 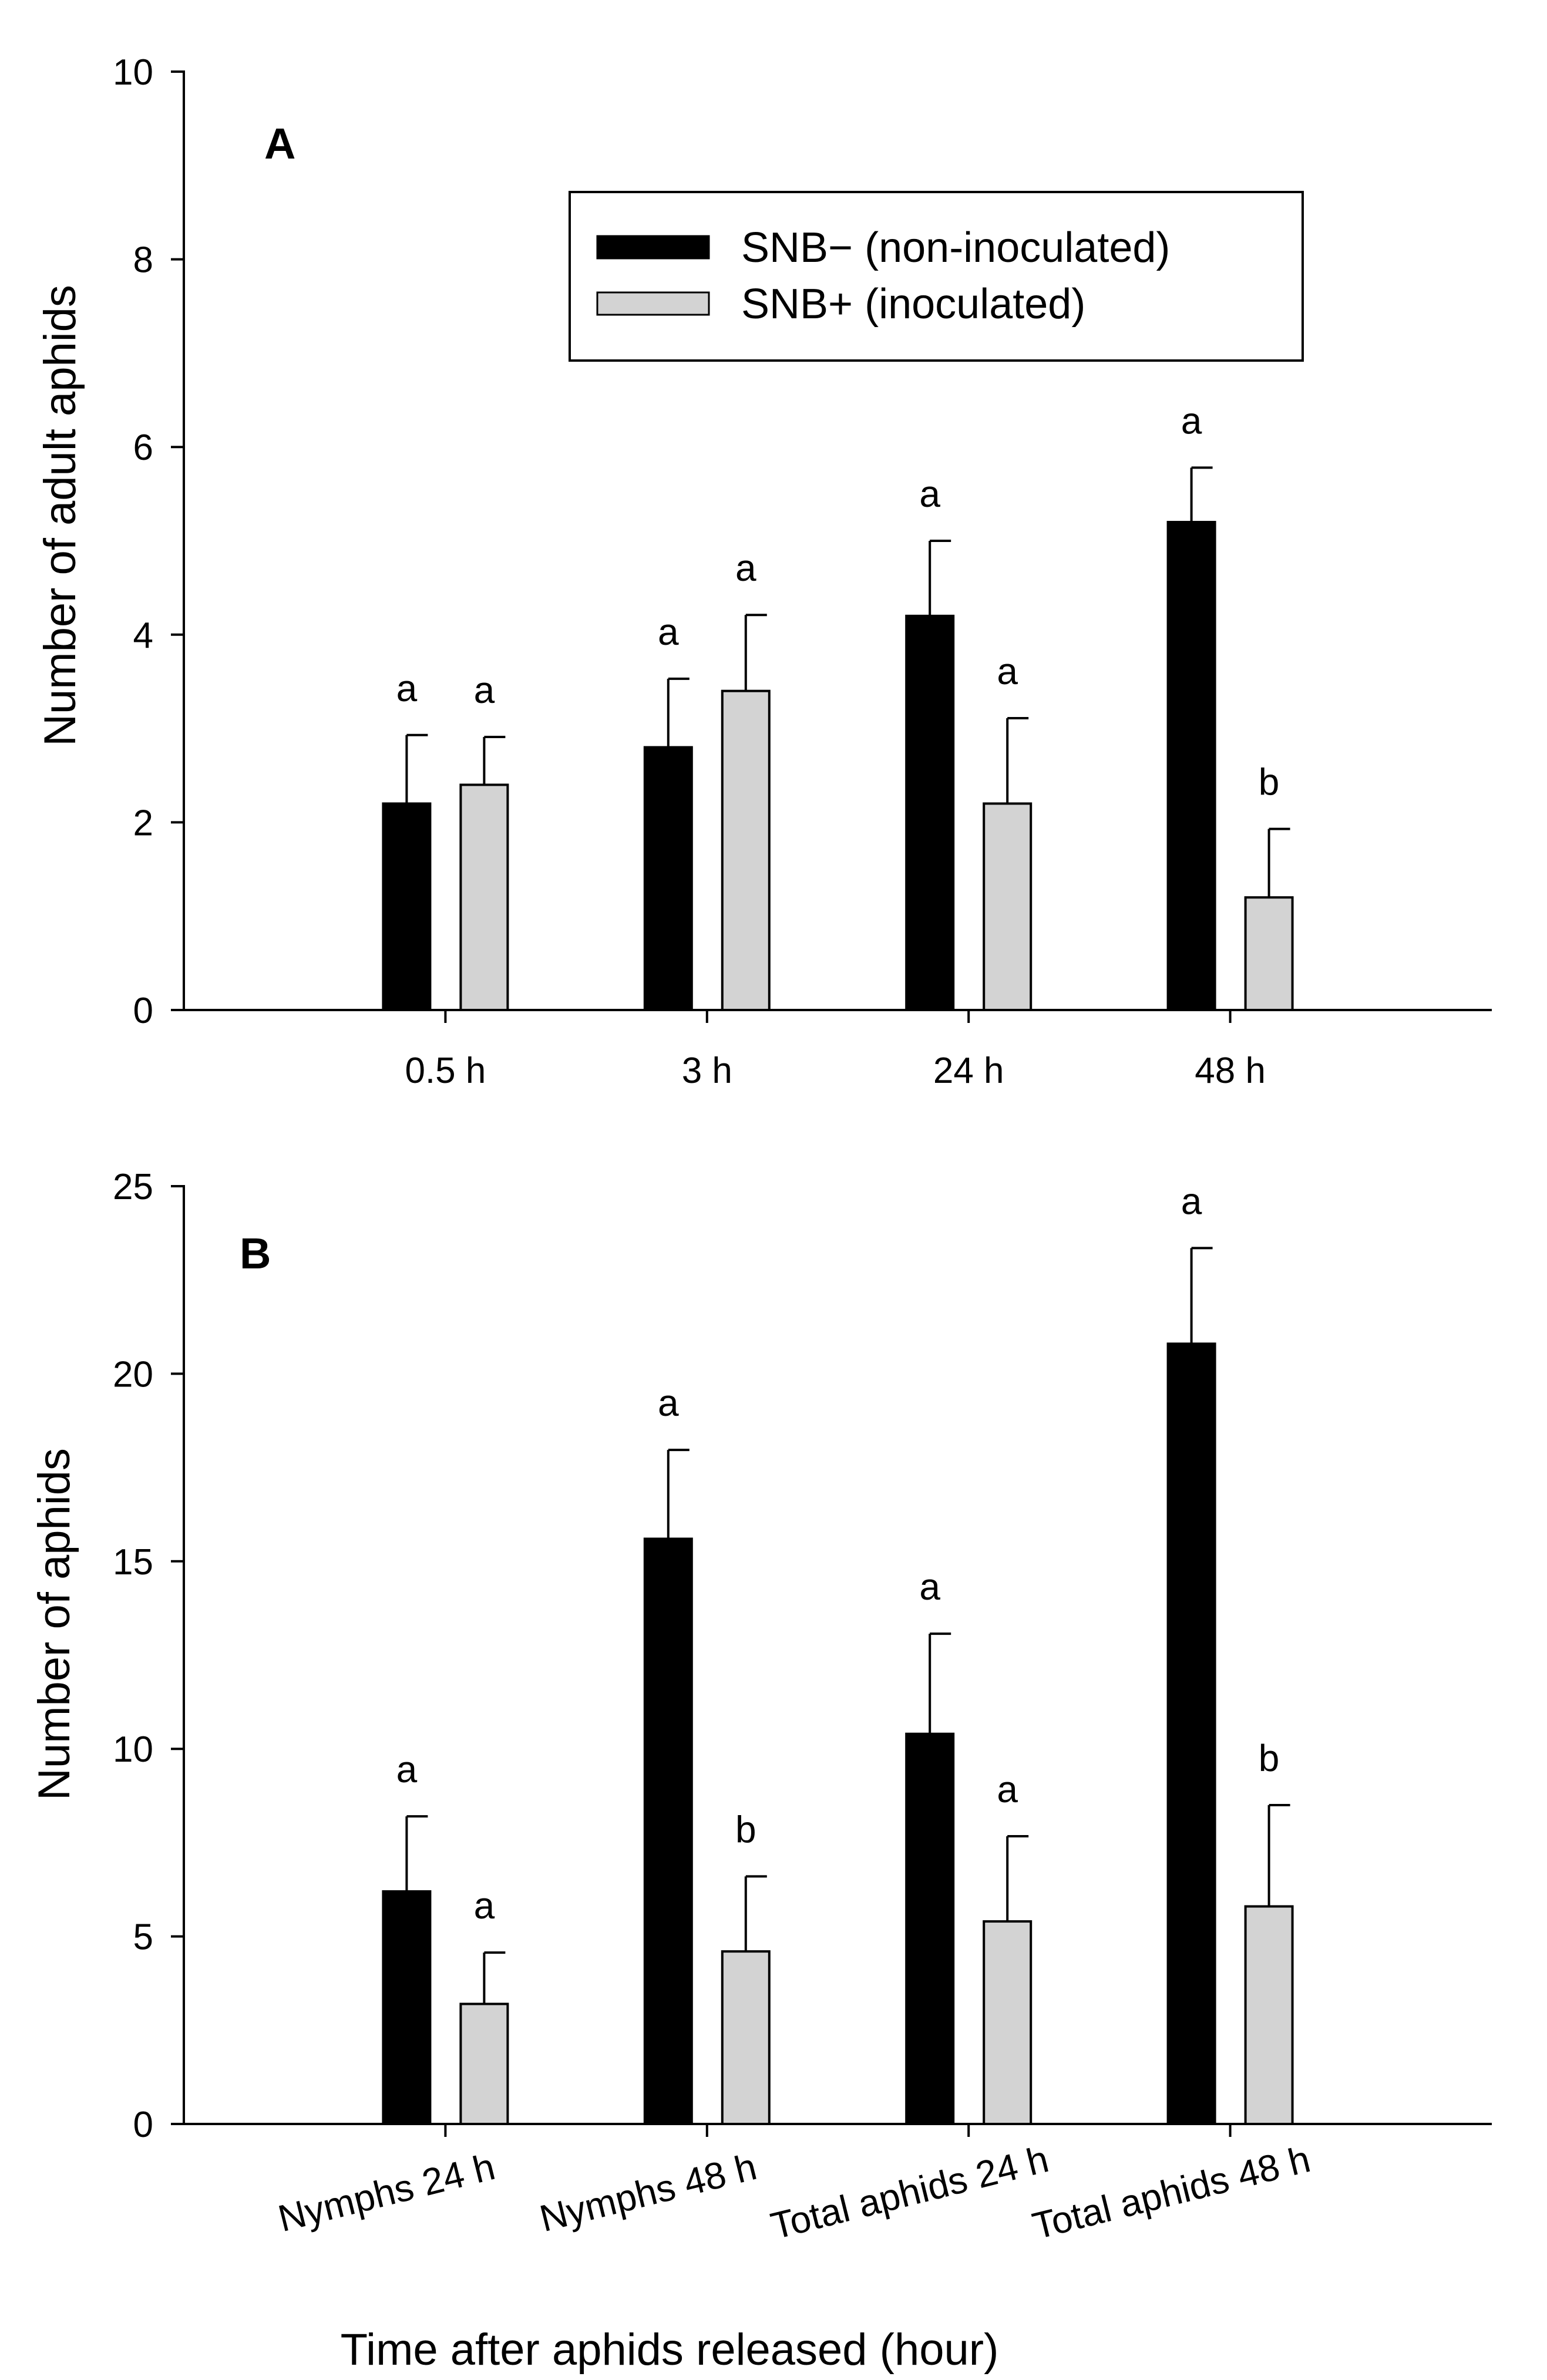 What do you see at coordinates (54, 1624) in the screenshot?
I see `panel-b-y-axis-label: Number of aphids` at bounding box center [54, 1624].